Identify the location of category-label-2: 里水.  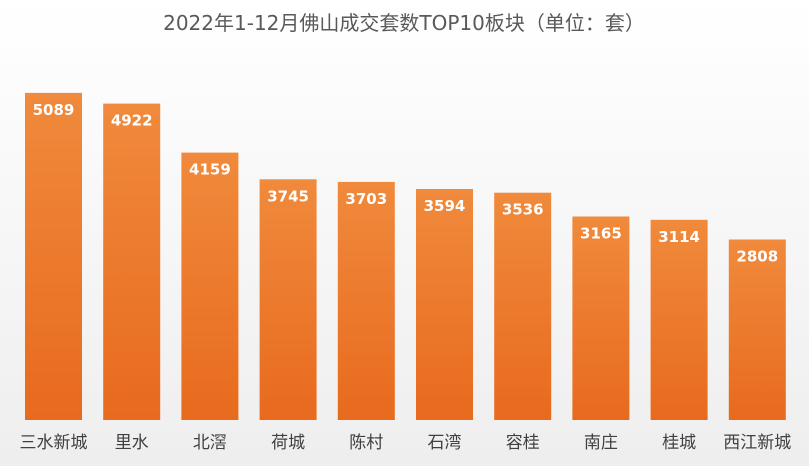
(132, 443).